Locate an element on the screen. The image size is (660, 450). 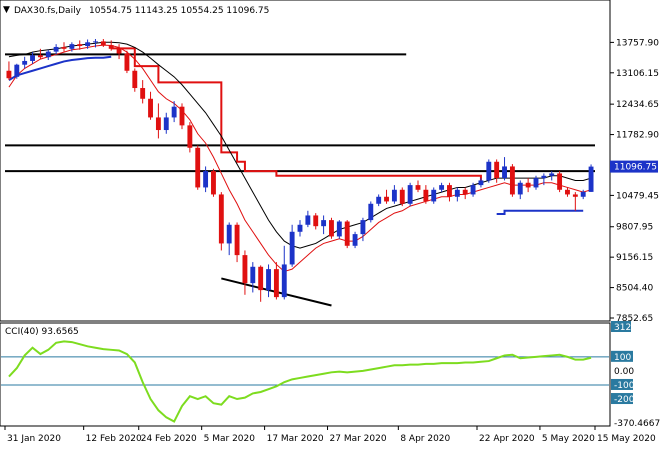
chart-symbol-triangle-icon: ▼ is located at coordinates (6, 10).